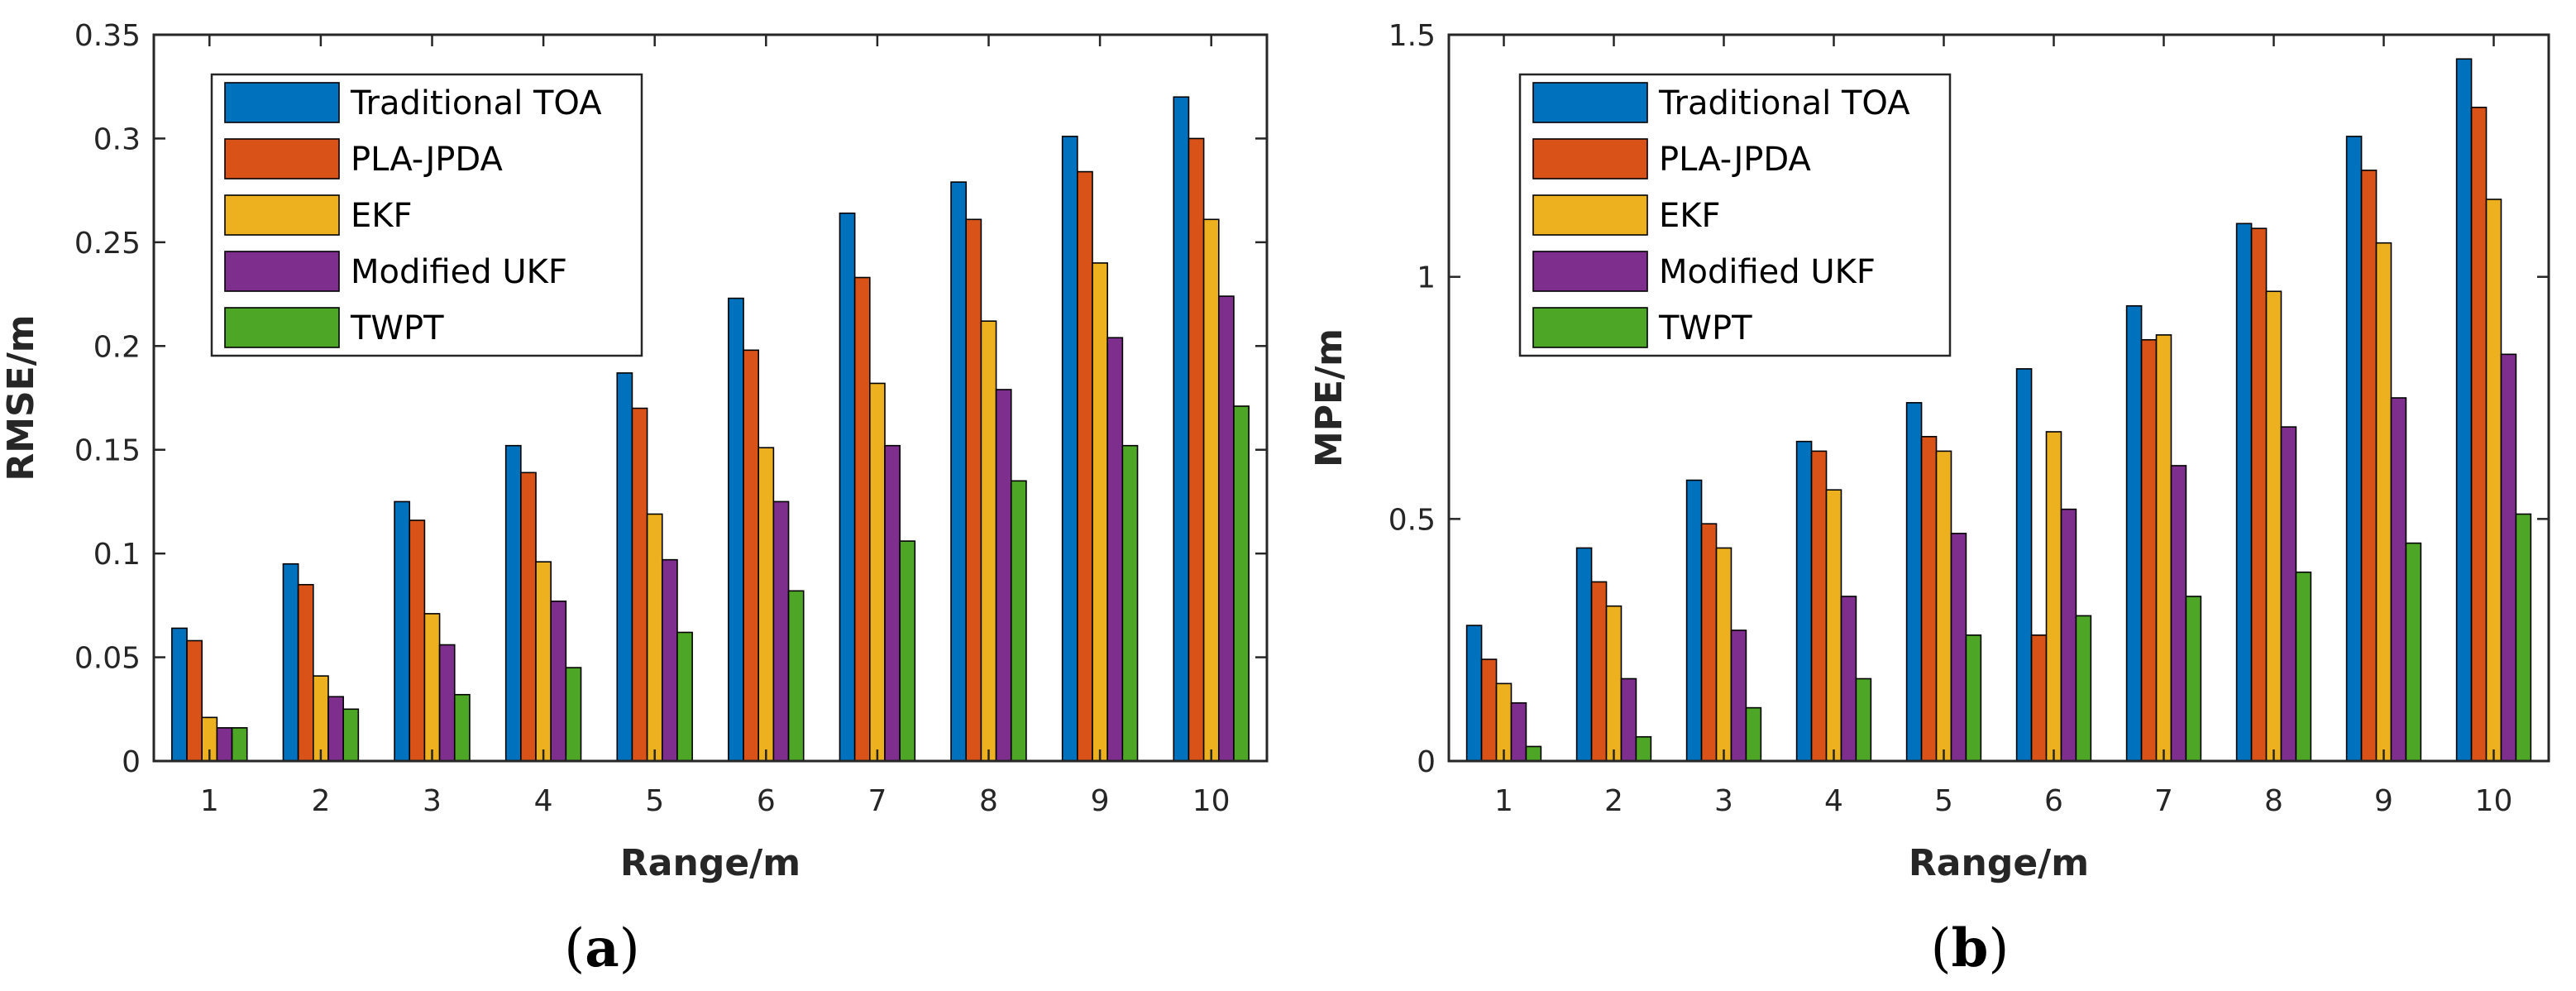 Image resolution: width=2576 pixels, height=991 pixels. I want to click on legend-label: EKF, so click(1690, 216).